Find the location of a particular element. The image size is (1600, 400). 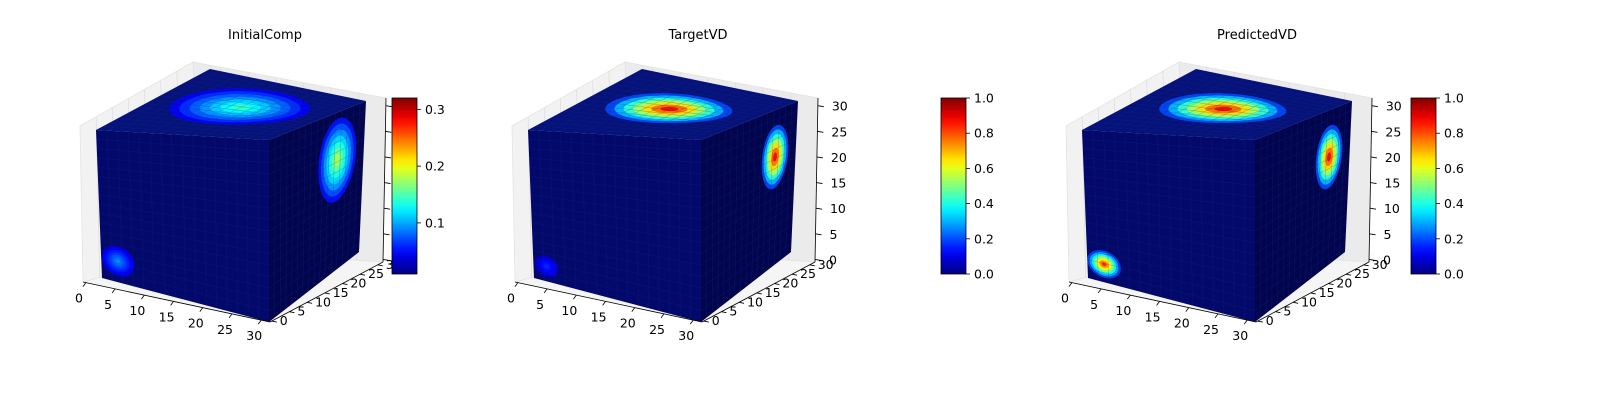

colorbar-tick-label: 0.1 is located at coordinates (435, 222).